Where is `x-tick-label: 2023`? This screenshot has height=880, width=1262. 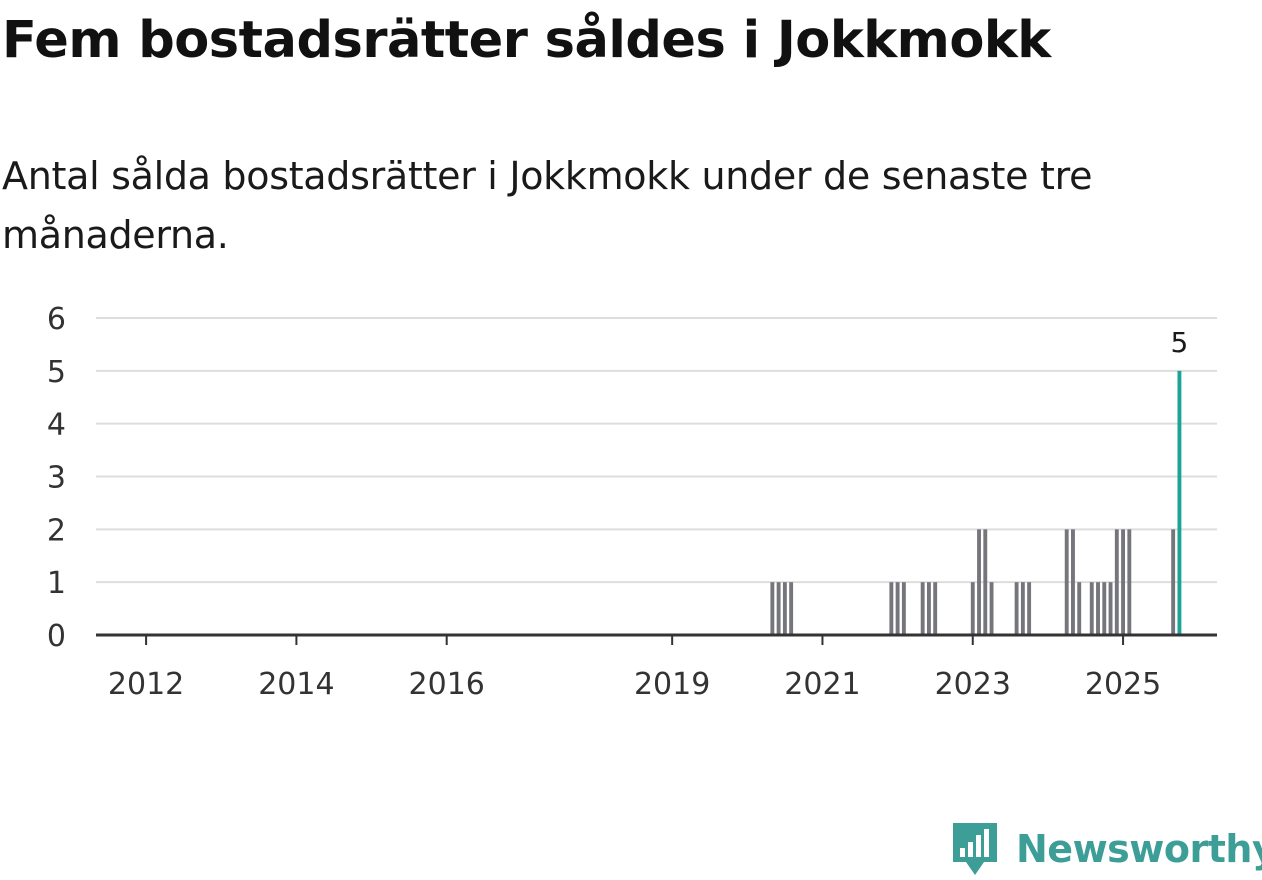 x-tick-label: 2023 is located at coordinates (973, 684).